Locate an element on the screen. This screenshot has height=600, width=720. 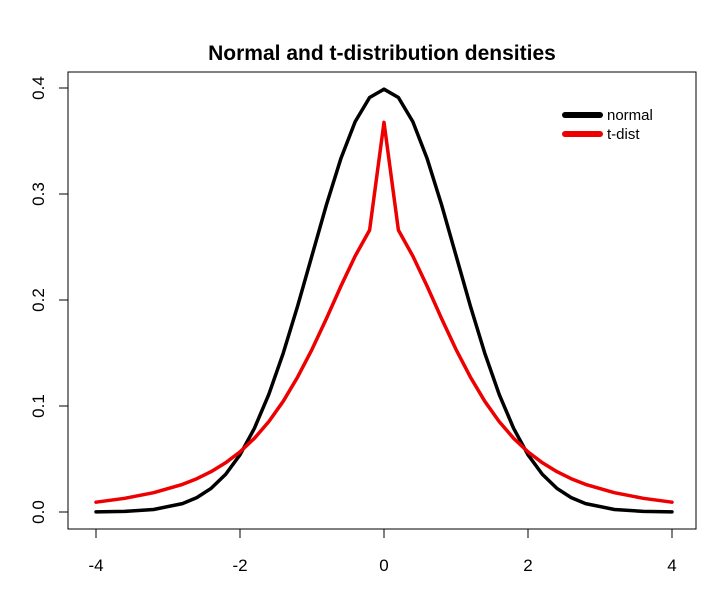
y-tick-label: 0.1 is located at coordinates (38, 406).